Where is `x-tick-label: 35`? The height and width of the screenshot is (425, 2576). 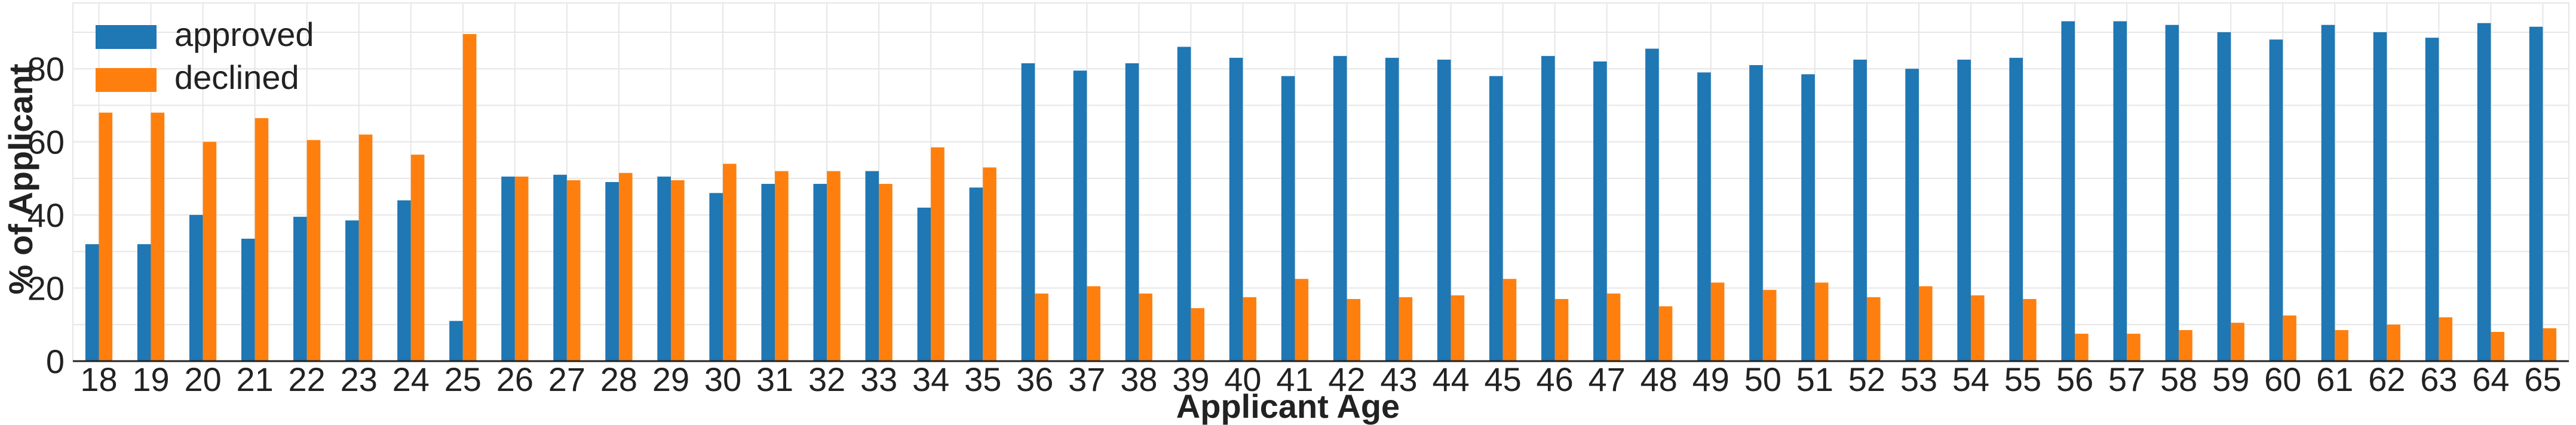
x-tick-label: 35 is located at coordinates (983, 379).